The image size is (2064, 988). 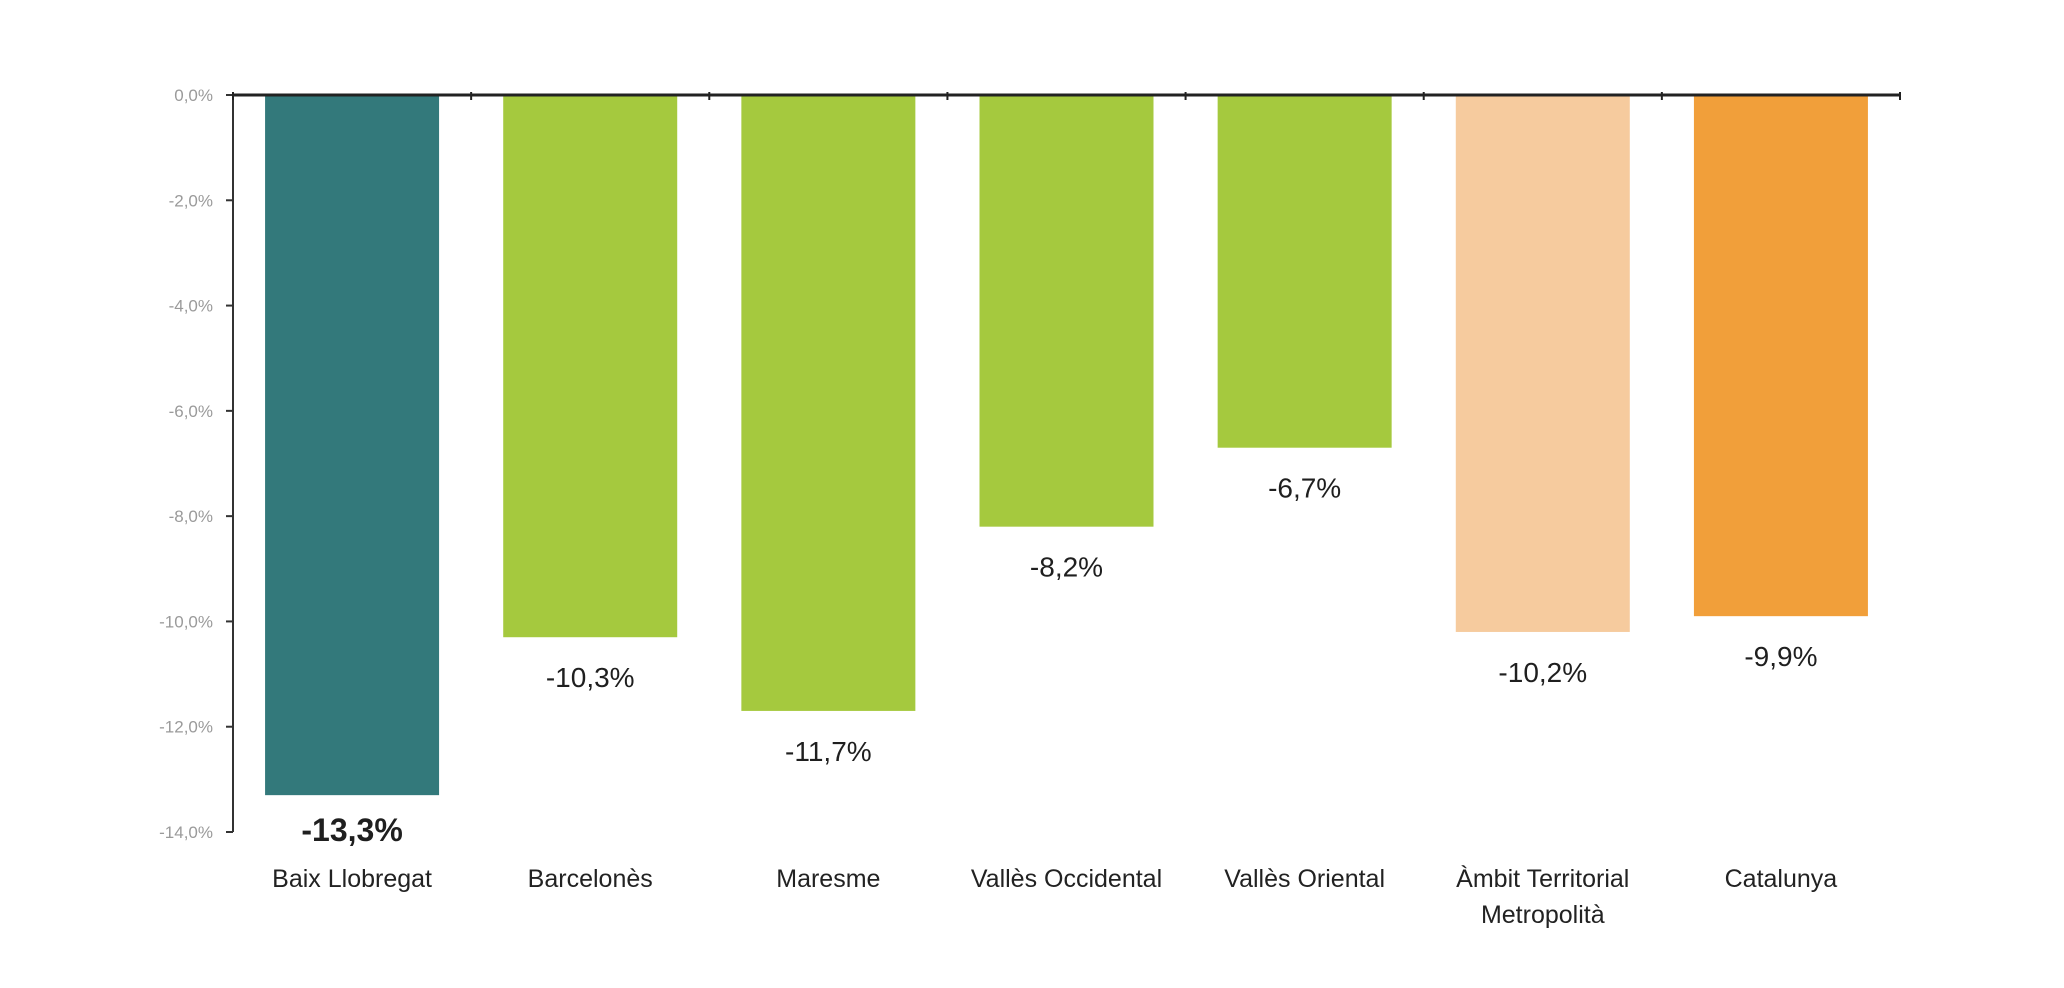 I want to click on y-tick-label: -2,0%, so click(x=191, y=200).